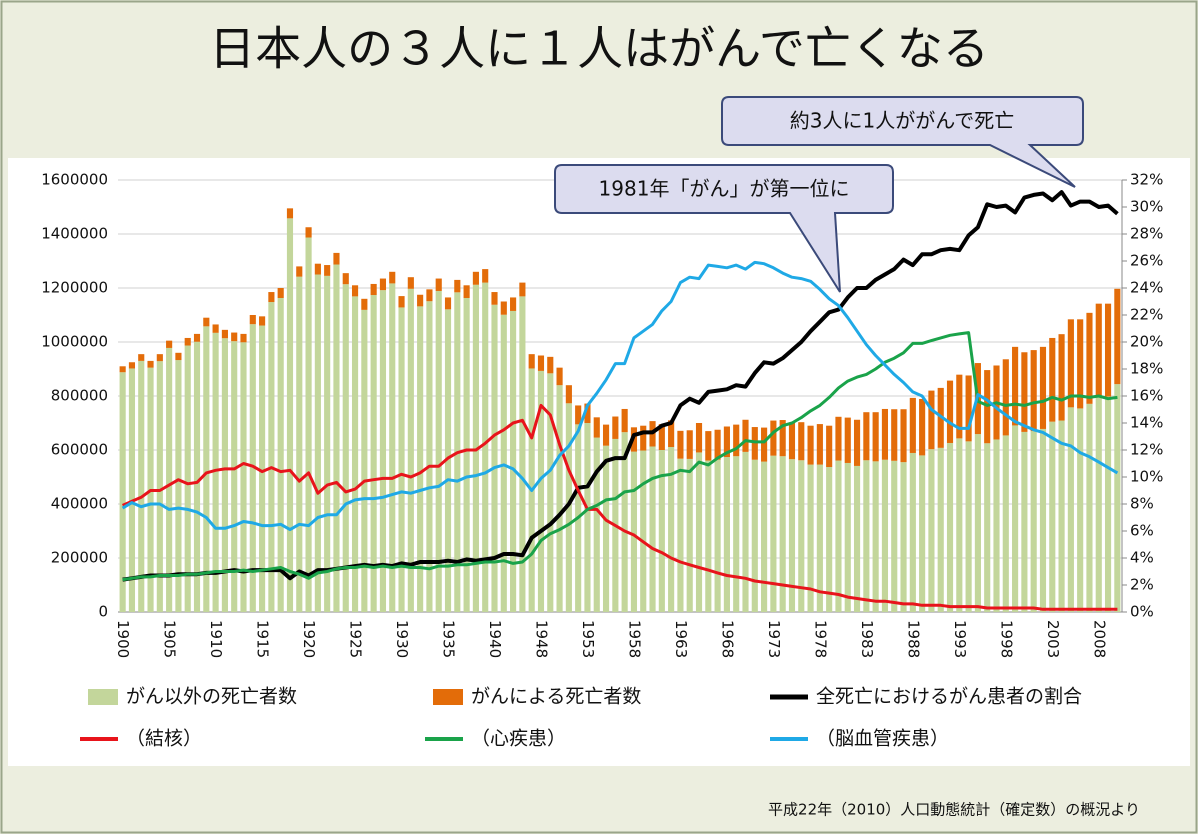 The width and height of the screenshot is (1198, 834). What do you see at coordinates (1146, 423) in the screenshot?
I see `y2-tick-label: 14%` at bounding box center [1146, 423].